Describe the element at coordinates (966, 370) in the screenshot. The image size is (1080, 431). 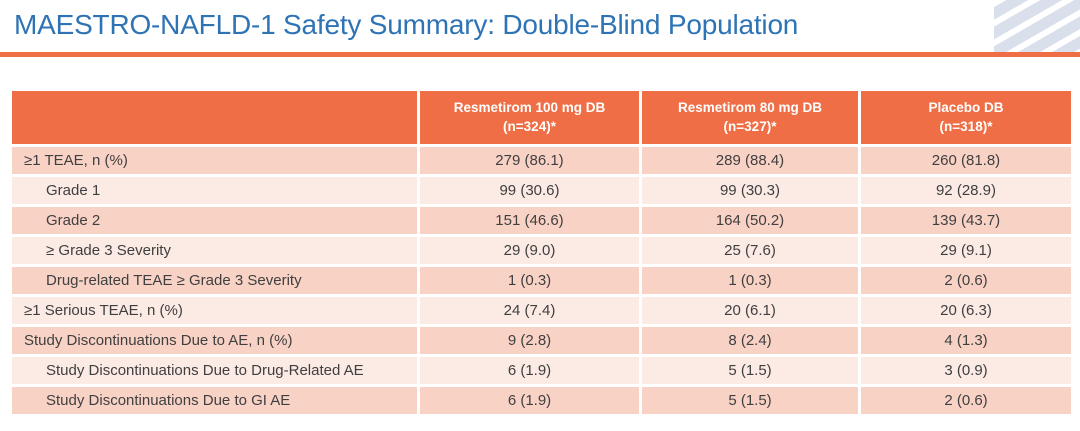
I see `row-value: 3 (0.9)` at that location.